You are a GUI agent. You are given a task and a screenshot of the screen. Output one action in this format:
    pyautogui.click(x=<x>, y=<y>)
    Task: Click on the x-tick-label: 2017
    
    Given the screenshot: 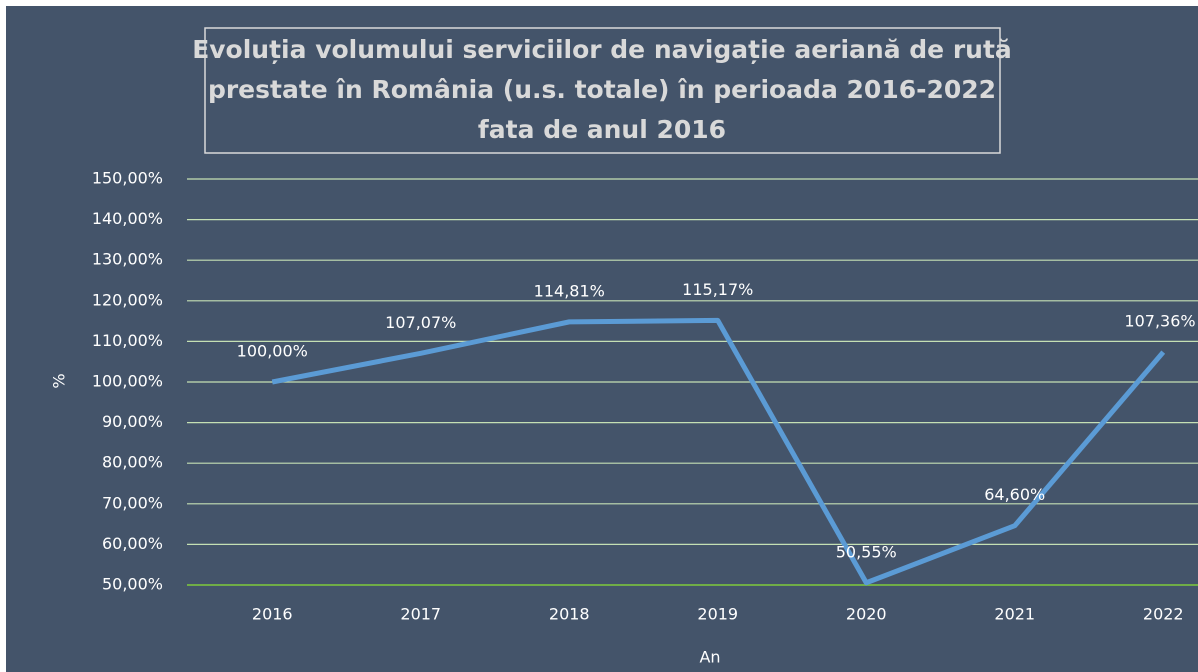 What is the action you would take?
    pyautogui.click(x=420, y=614)
    